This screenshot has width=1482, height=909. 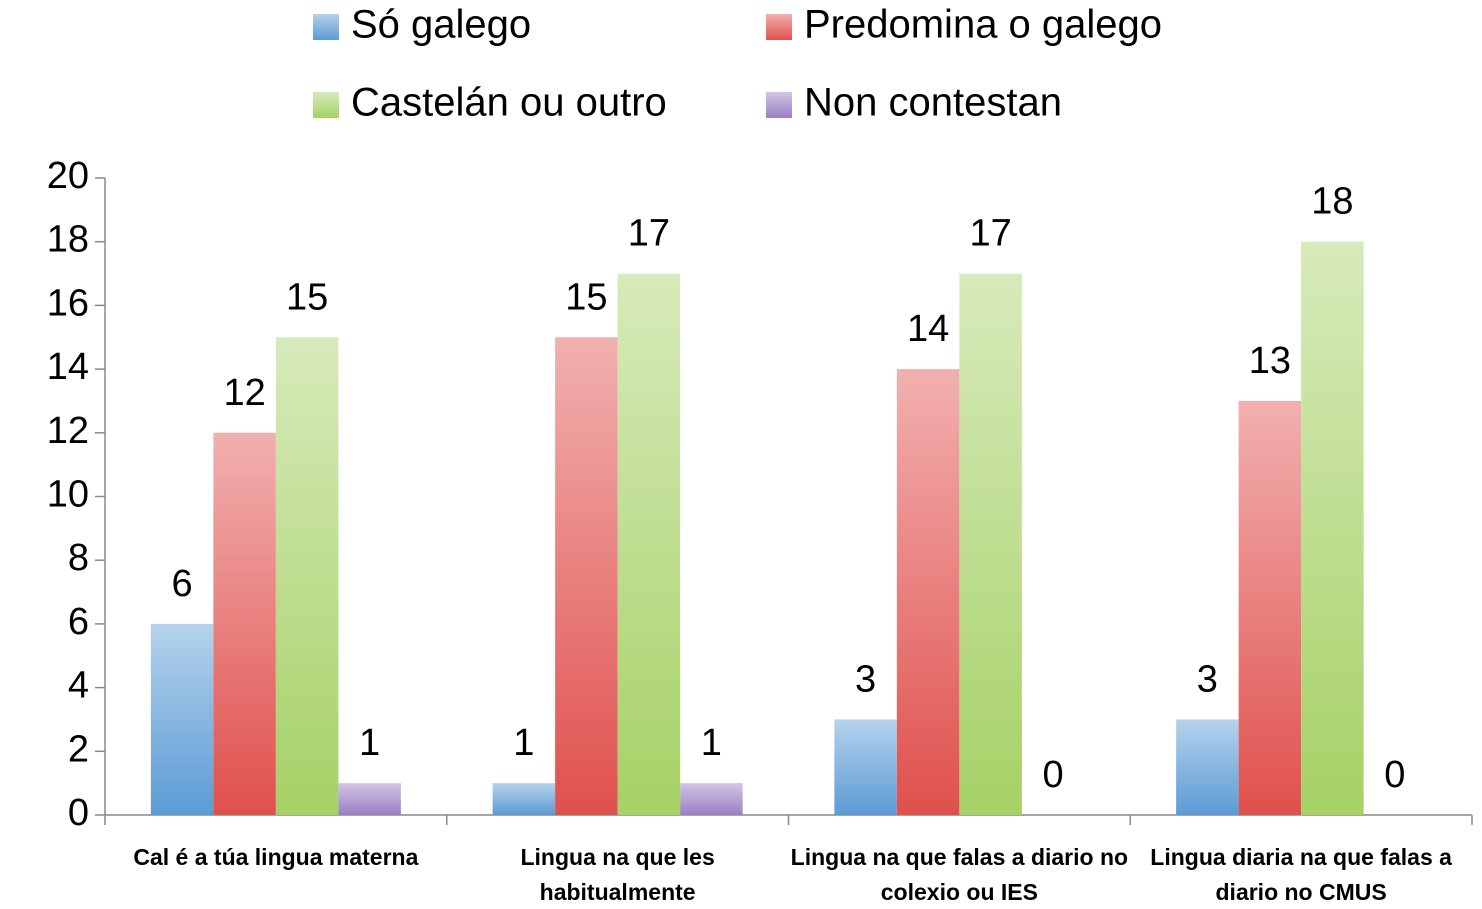 What do you see at coordinates (68, 367) in the screenshot?
I see `y-tick-label: 14` at bounding box center [68, 367].